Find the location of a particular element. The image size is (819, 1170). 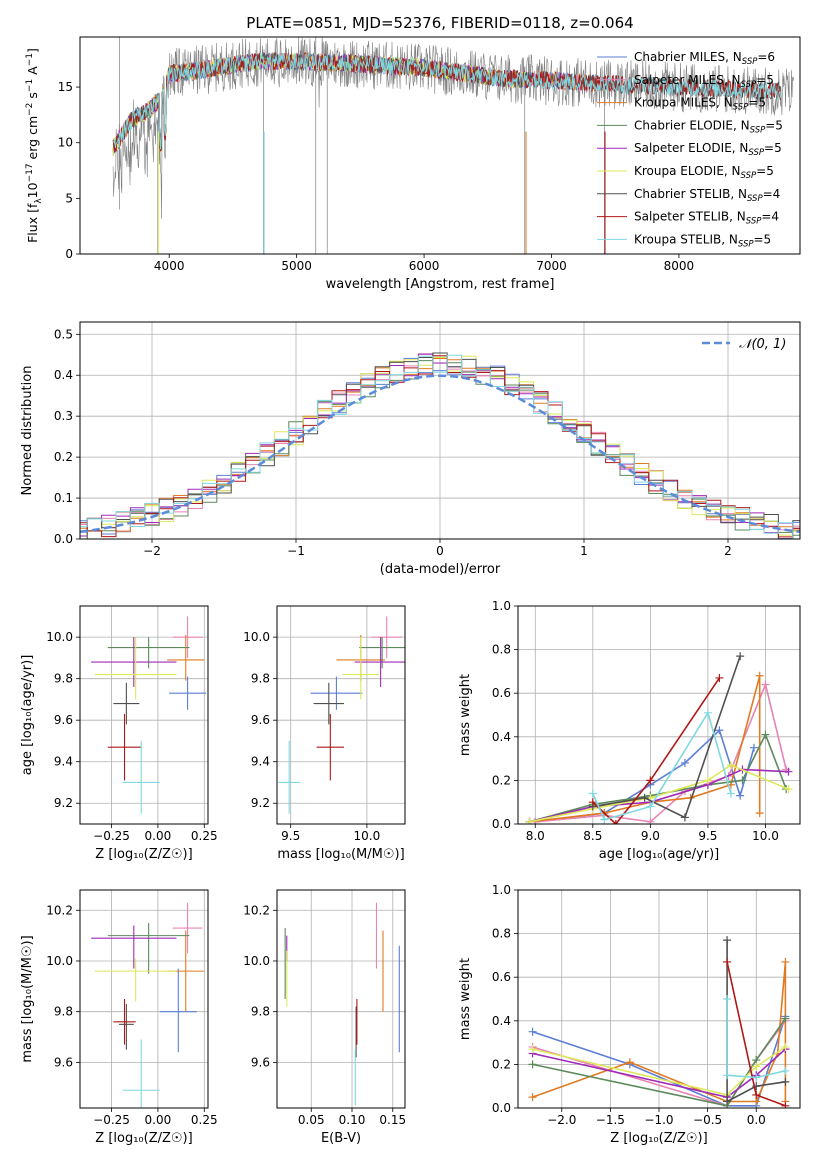

plot-area is located at coordinates (341, 715).